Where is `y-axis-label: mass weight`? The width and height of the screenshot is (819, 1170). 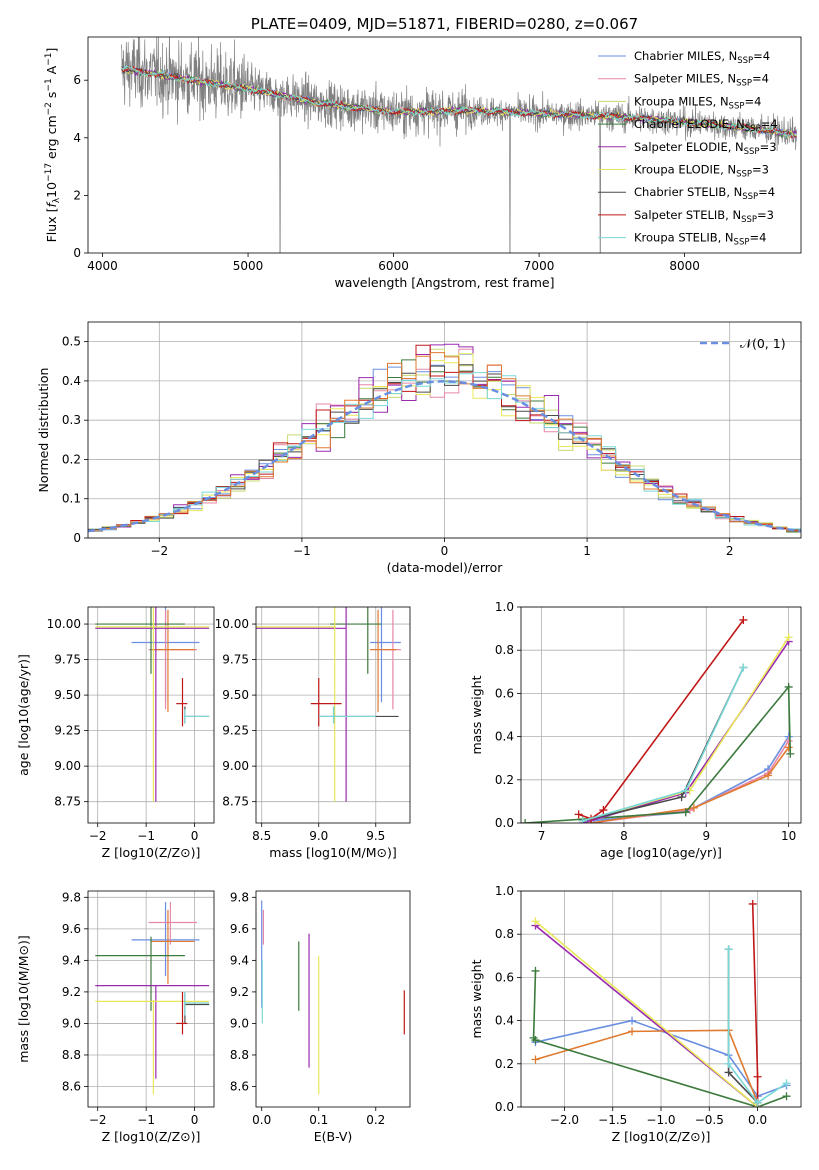 y-axis-label: mass weight is located at coordinates (476, 714).